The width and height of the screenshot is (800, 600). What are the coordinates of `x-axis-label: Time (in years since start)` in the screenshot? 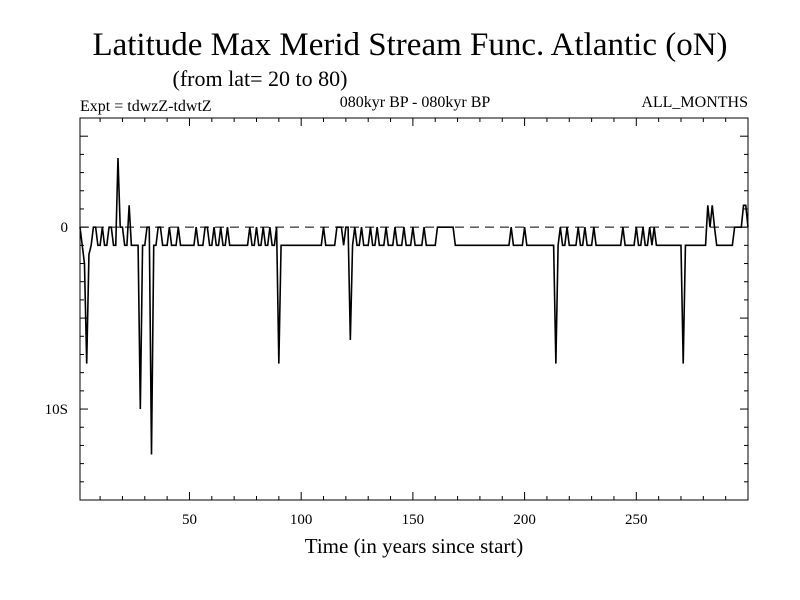 It's located at (414, 546).